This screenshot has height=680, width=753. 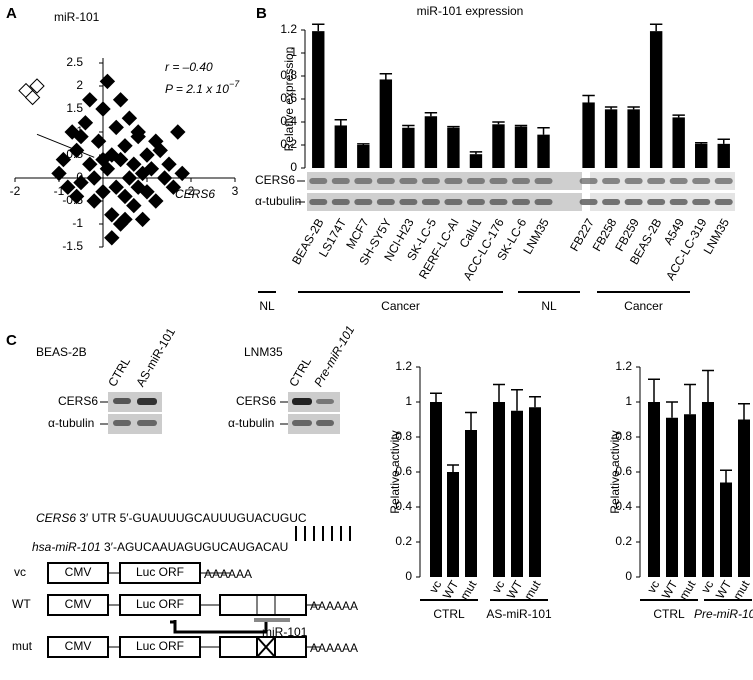 I want to click on x-tick-label: -2, so click(x=15, y=191).